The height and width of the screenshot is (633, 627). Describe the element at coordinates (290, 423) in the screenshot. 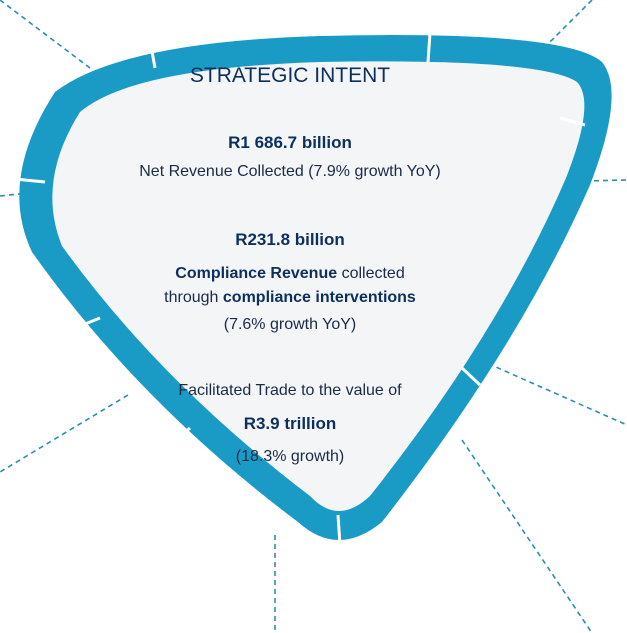

I see `figure: R3.9 trillion` at that location.